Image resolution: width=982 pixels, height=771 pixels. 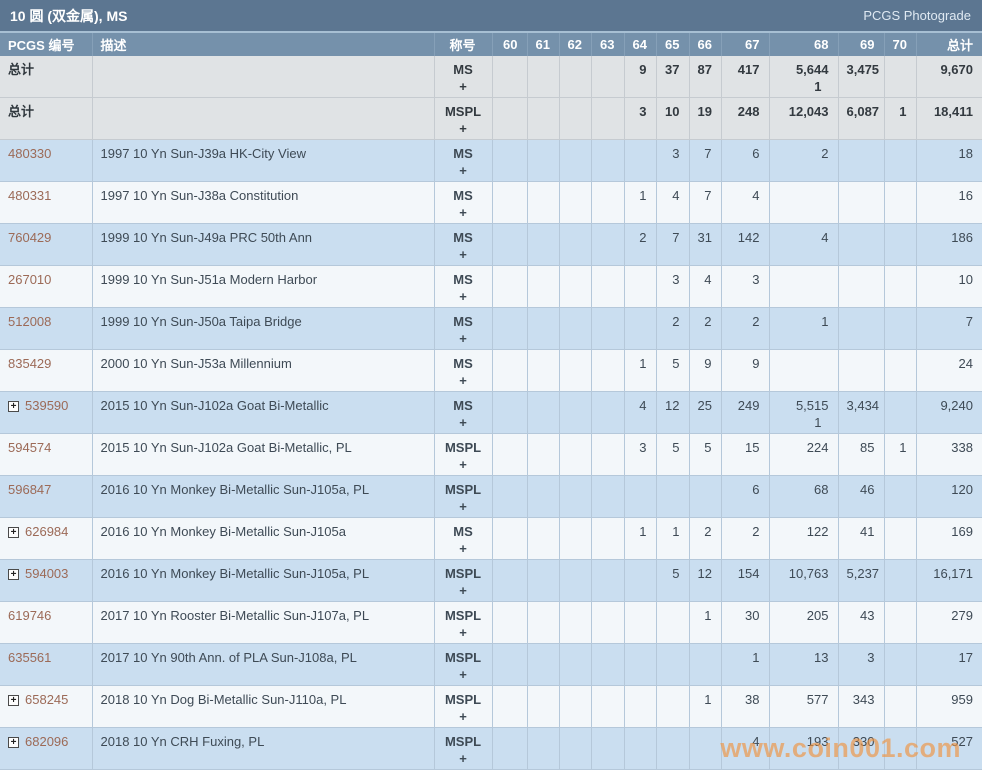 I want to click on grade-62-count, so click(x=575, y=77).